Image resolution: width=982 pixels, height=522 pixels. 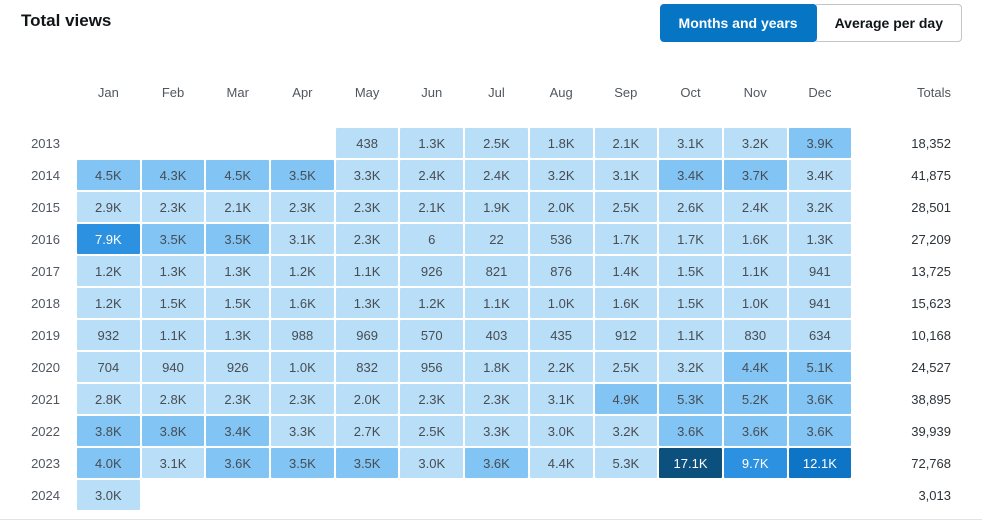 I want to click on cell-2017-mar: 1.3K, so click(x=238, y=271).